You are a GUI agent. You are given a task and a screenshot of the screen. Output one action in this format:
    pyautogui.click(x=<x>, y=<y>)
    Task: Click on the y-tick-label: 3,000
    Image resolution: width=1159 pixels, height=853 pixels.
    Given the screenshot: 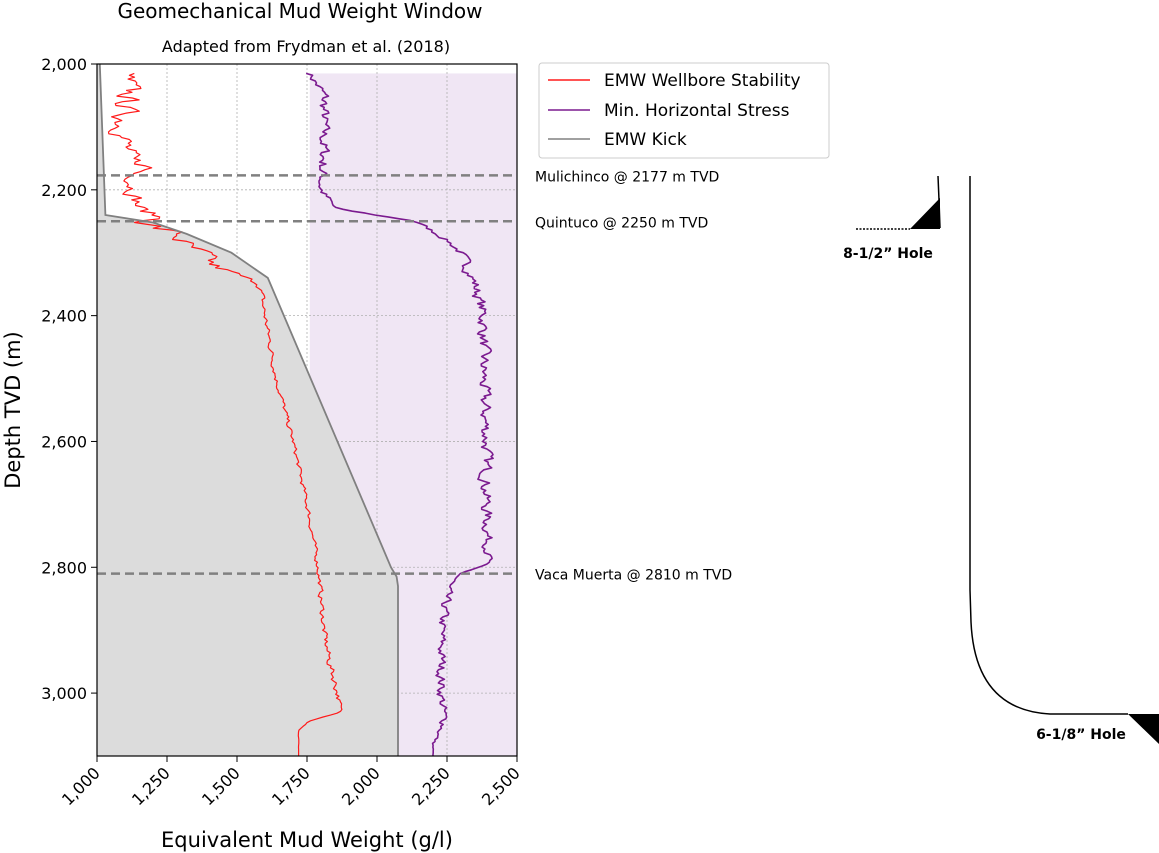 What is the action you would take?
    pyautogui.click(x=64, y=693)
    